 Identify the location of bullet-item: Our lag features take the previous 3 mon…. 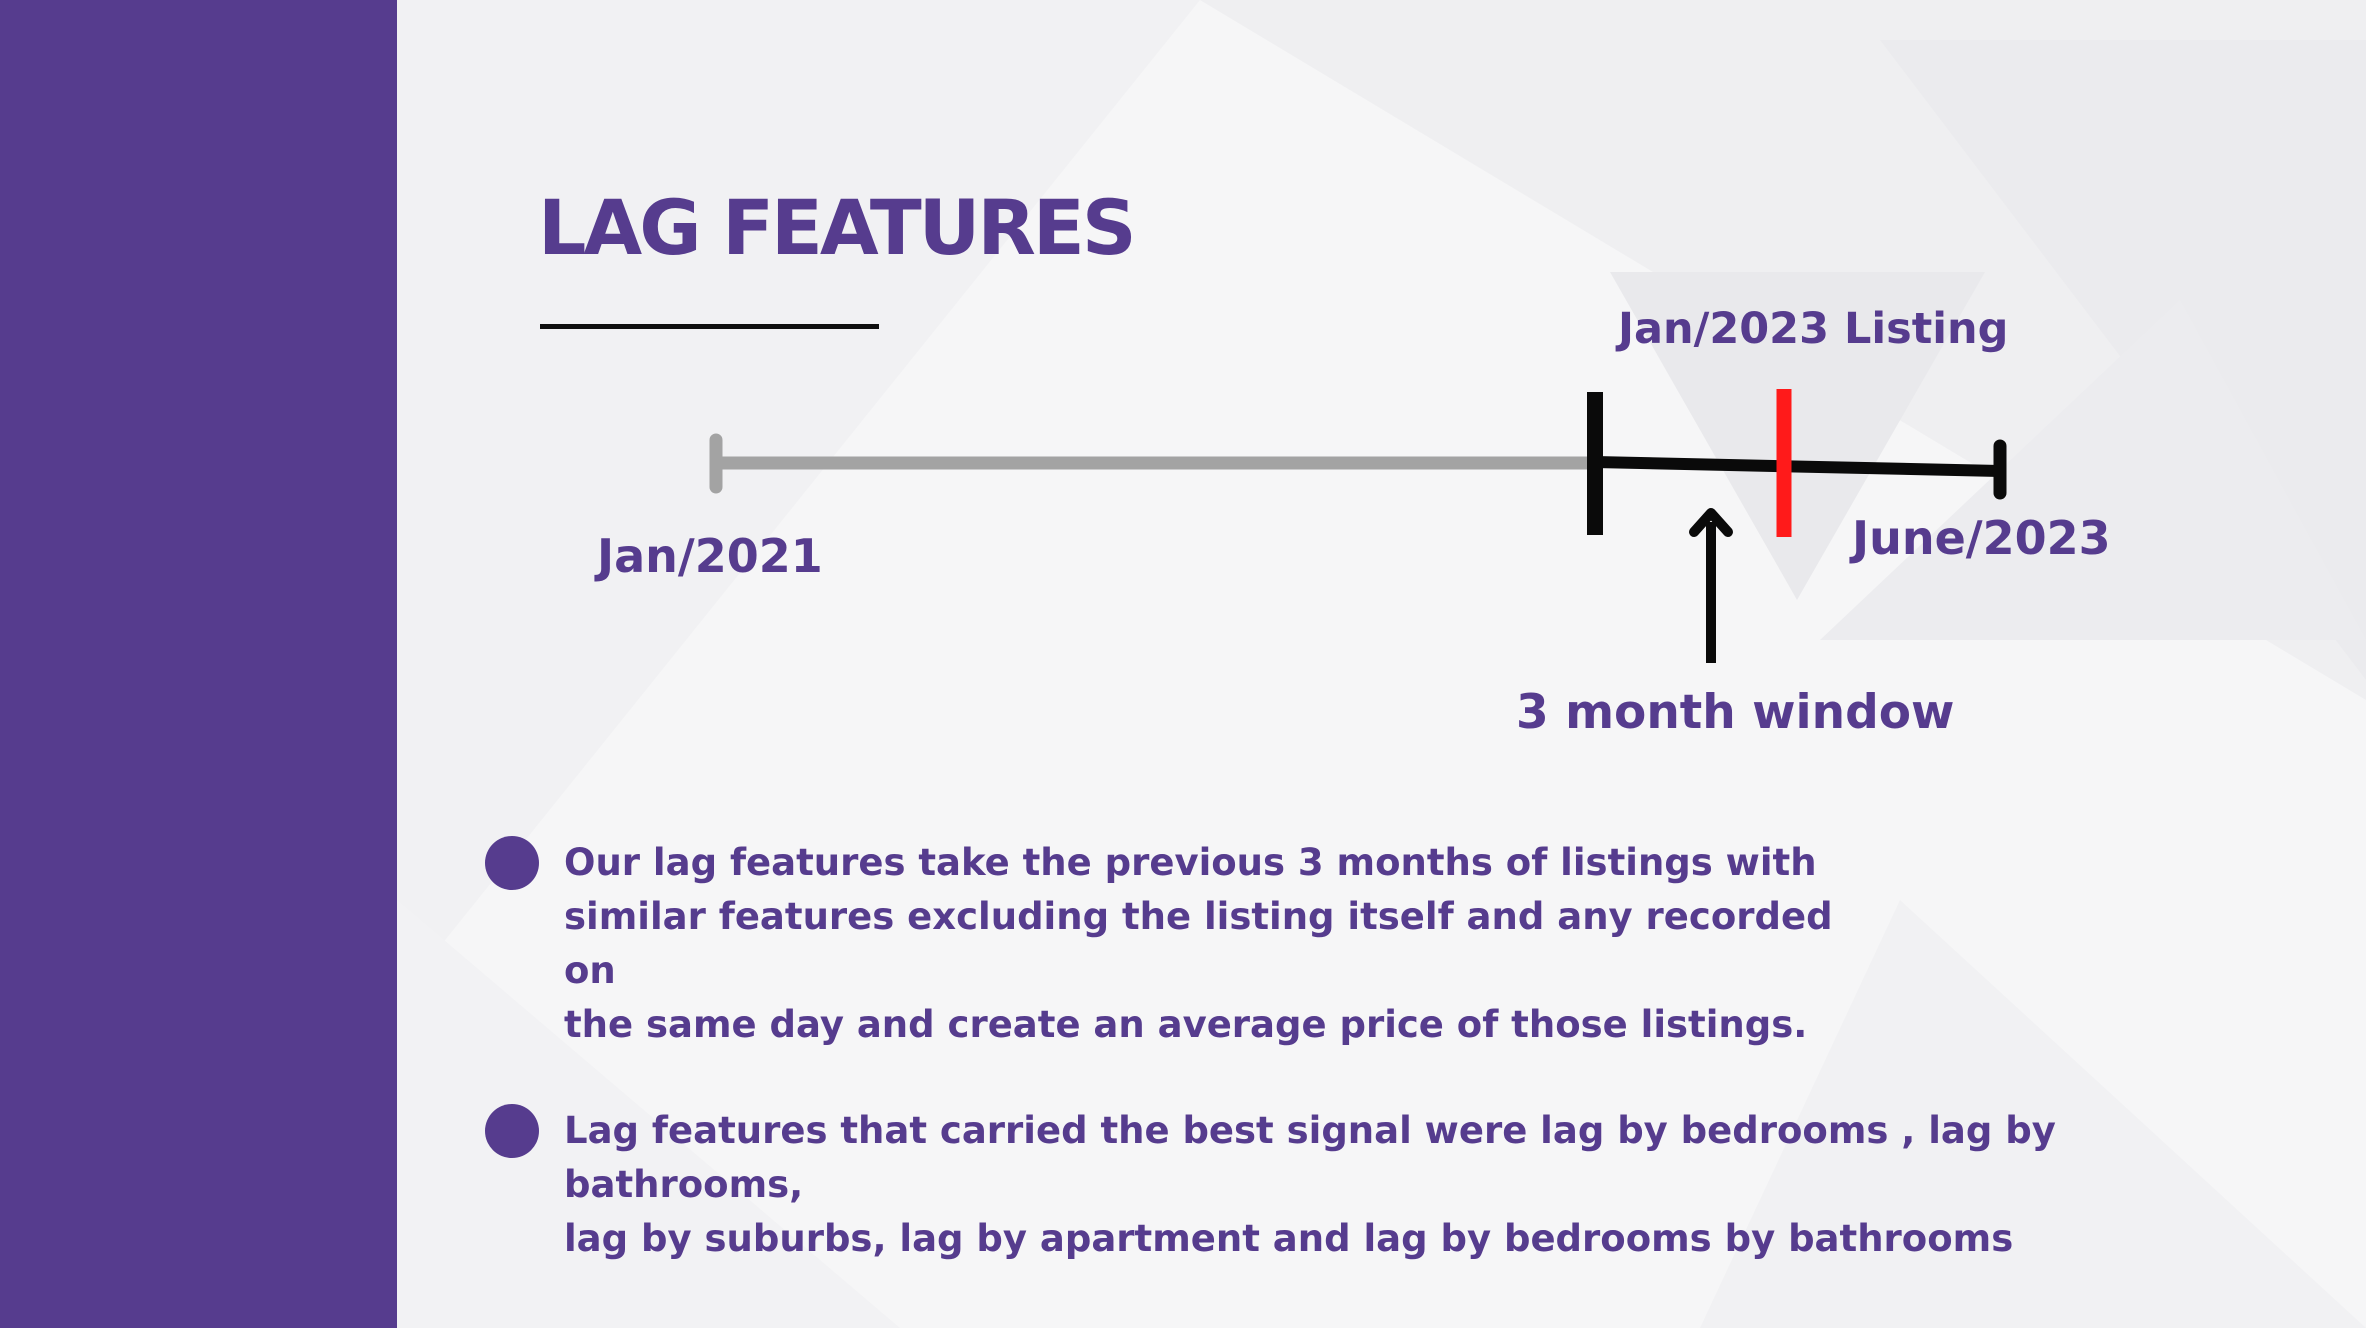
(1159, 944).